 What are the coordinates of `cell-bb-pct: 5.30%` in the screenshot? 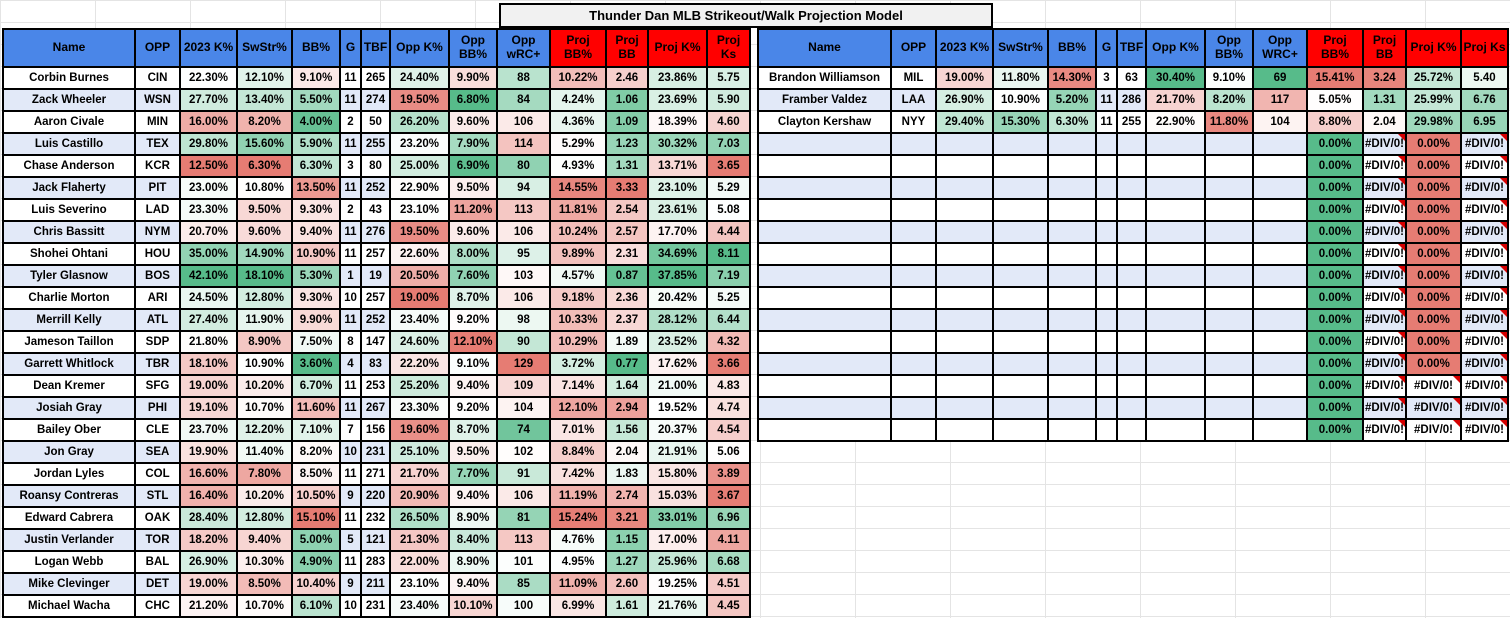 It's located at (316, 276).